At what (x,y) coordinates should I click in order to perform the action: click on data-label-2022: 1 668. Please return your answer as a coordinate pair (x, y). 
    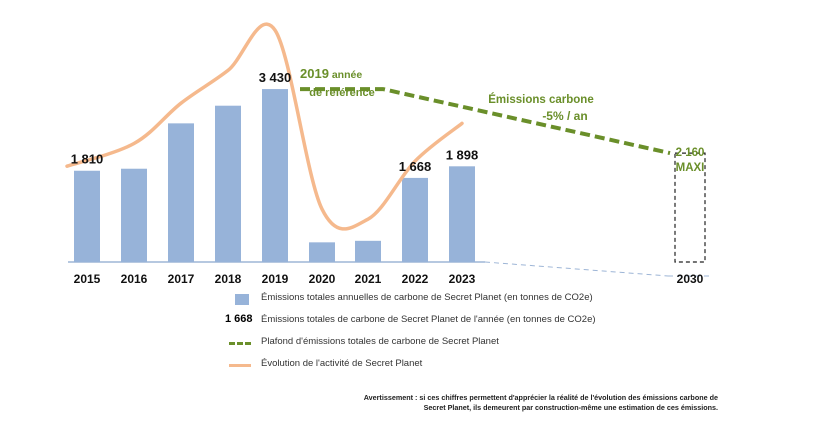
    Looking at the image, I should click on (415, 166).